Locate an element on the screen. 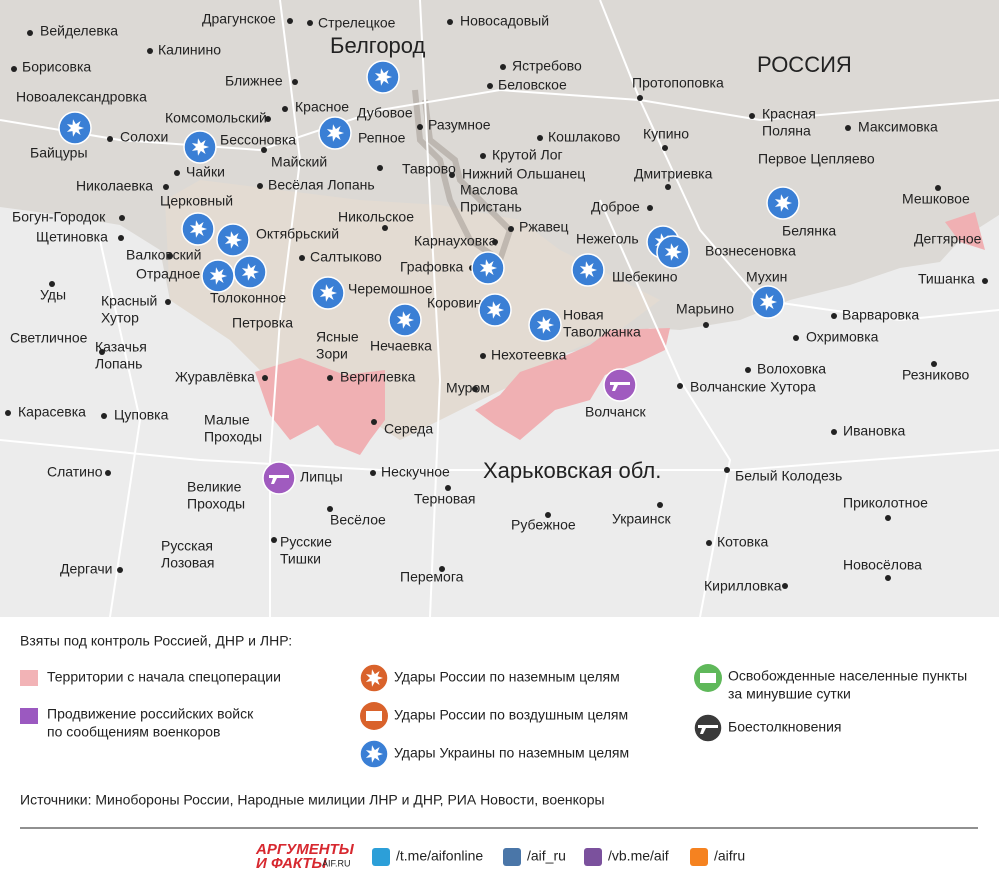 The height and width of the screenshot is (896, 999). place-label: Новосёлова is located at coordinates (882, 565).